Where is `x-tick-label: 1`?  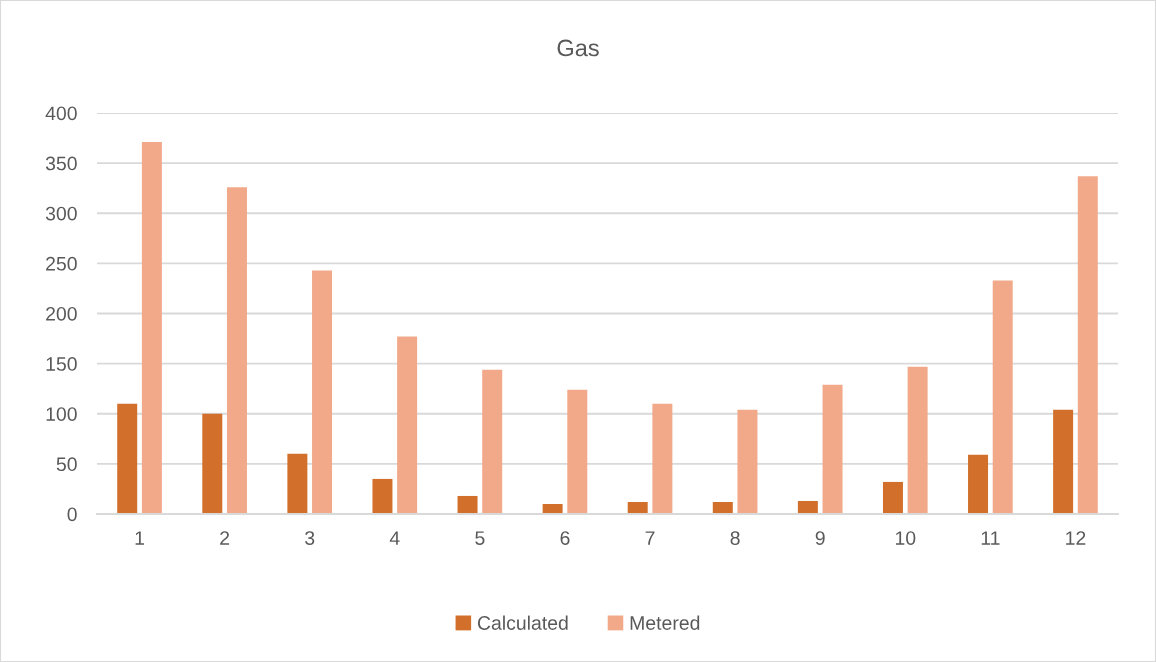
x-tick-label: 1 is located at coordinates (139, 538).